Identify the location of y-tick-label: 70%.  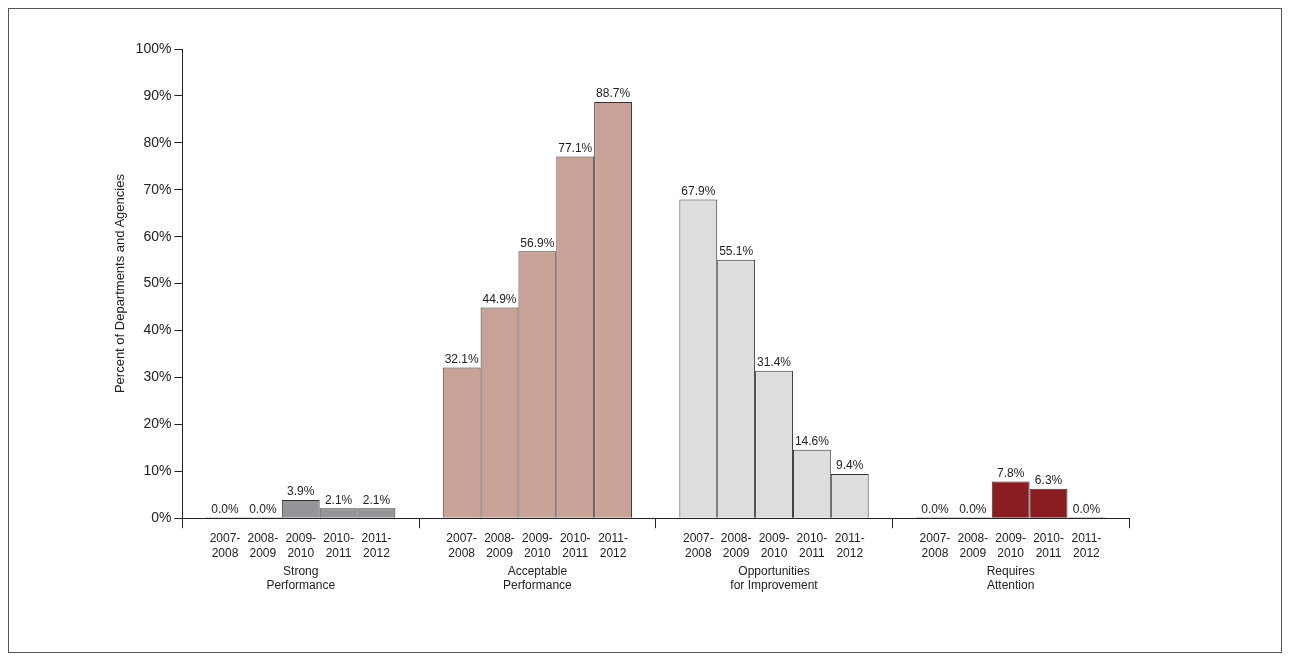
(157, 188).